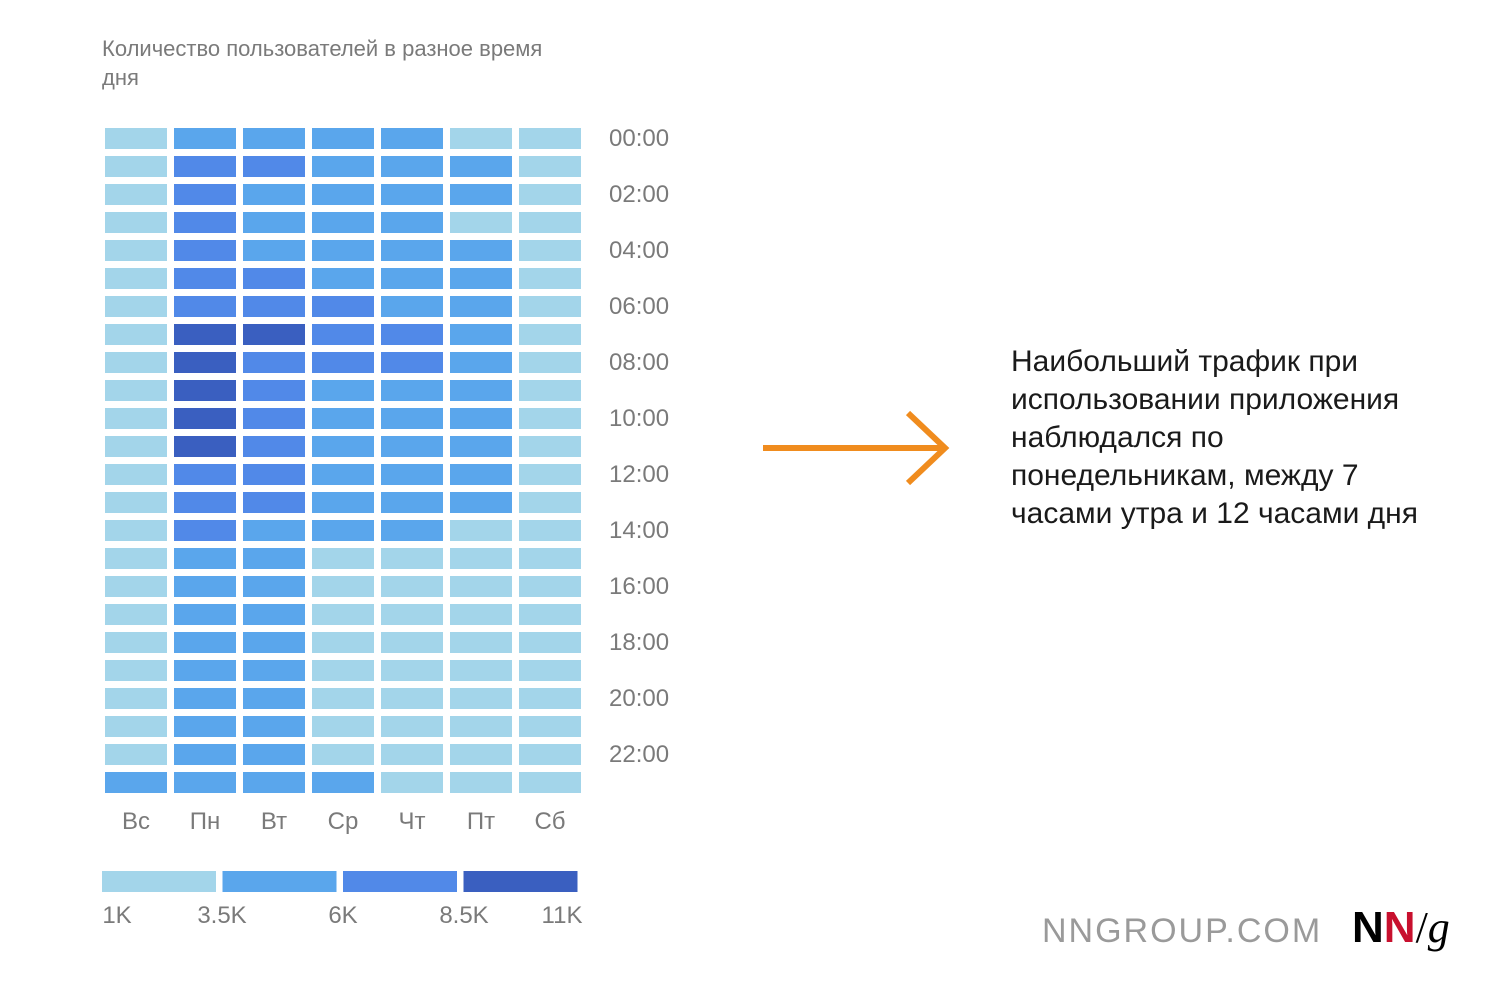  Describe the element at coordinates (639, 418) in the screenshot. I see `y-tick-label: 10:00` at that location.